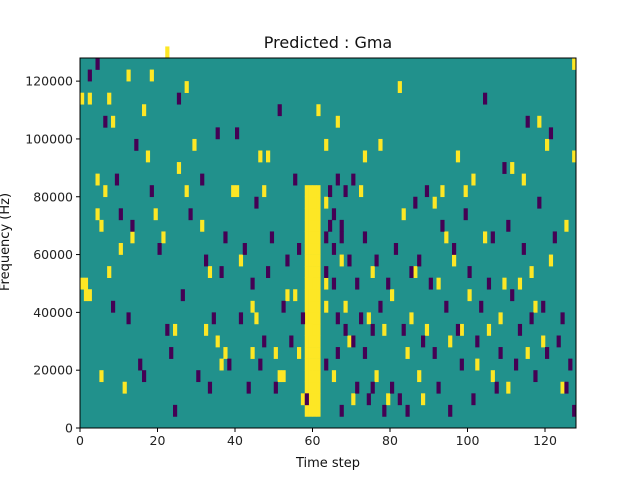 The height and width of the screenshot is (480, 640). I want to click on x-tick-label: 80, so click(390, 440).